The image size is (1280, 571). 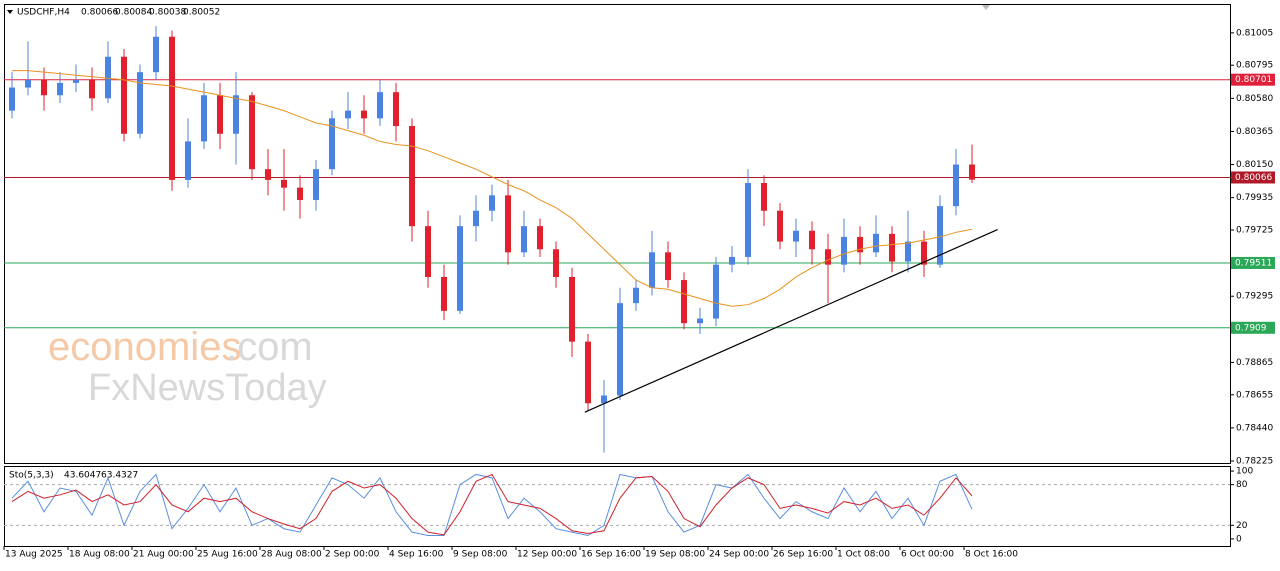 I want to click on header-open: 0.80066, so click(x=99, y=13).